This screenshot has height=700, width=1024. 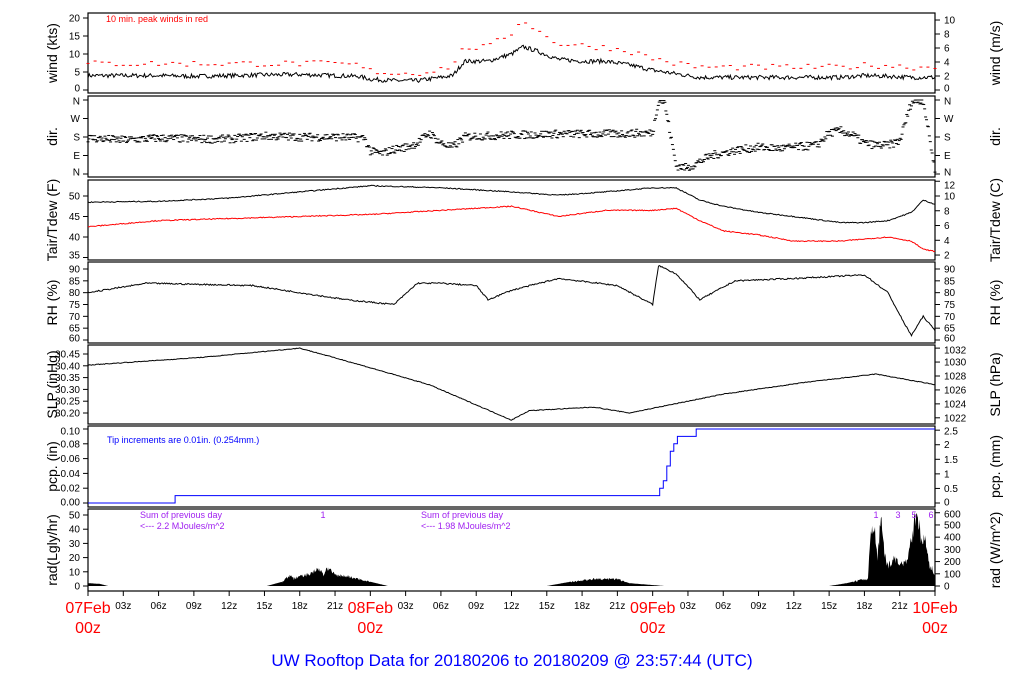 What do you see at coordinates (75, 37) in the screenshot?
I see `left-tick-label: 15` at bounding box center [75, 37].